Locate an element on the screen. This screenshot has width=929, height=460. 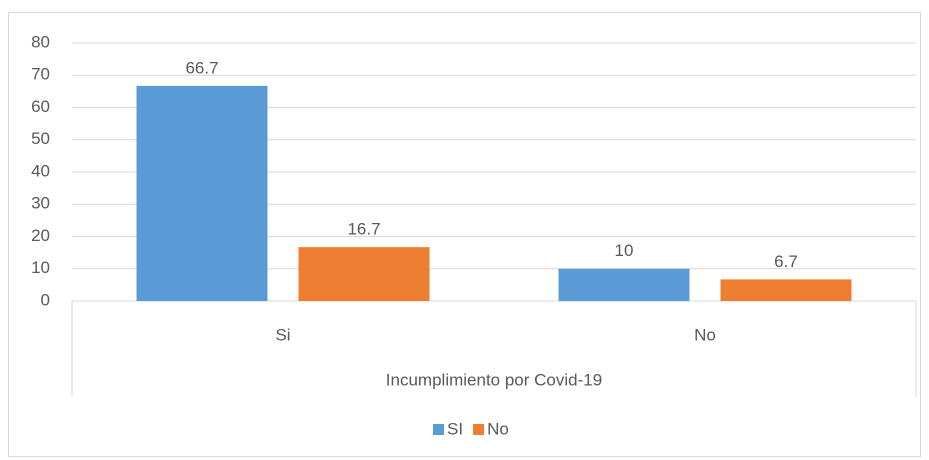
y-tick-label: 40 is located at coordinates (40, 170).